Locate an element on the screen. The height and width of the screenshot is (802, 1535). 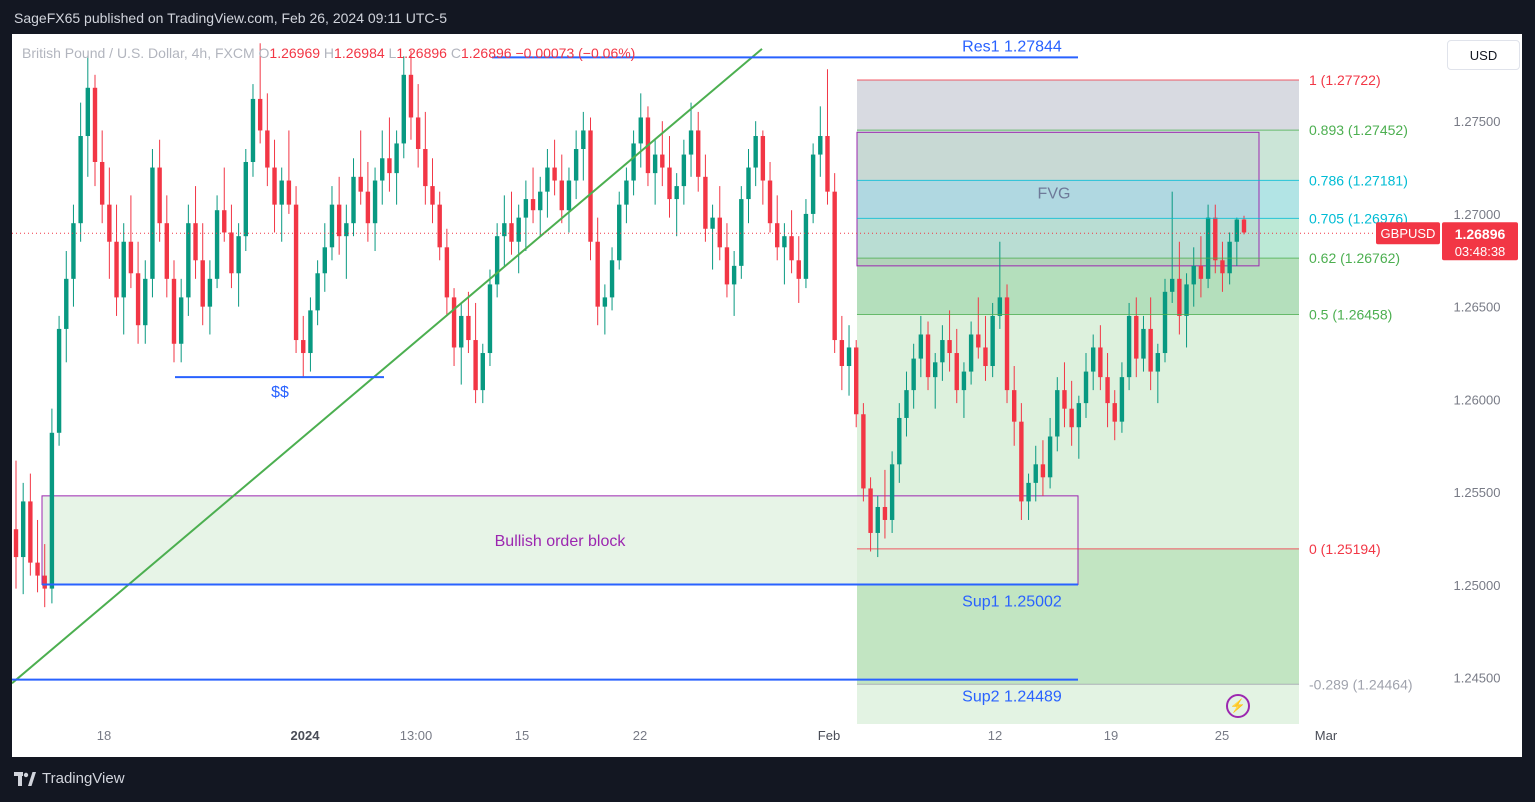
price-tag is located at coordinates (1480, 241).